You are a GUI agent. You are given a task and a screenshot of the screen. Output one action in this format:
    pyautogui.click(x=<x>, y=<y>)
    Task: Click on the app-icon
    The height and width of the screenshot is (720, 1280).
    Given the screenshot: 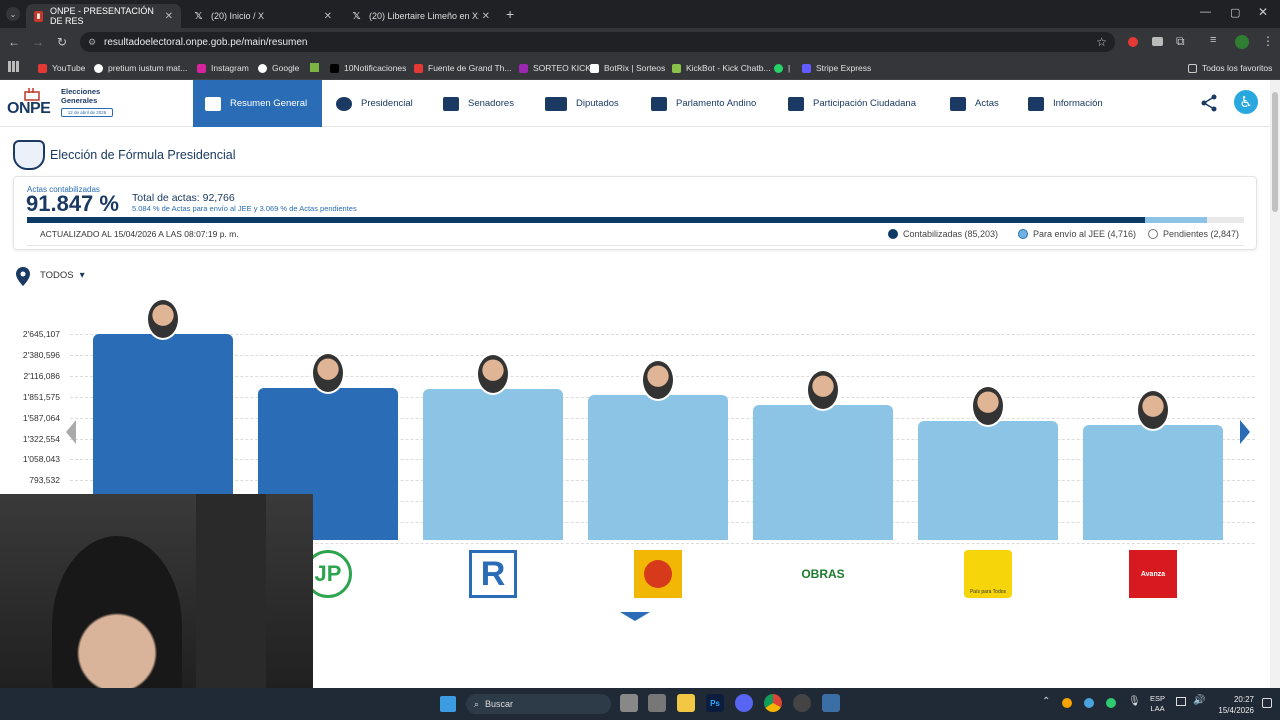 What is the action you would take?
    pyautogui.click(x=657, y=703)
    